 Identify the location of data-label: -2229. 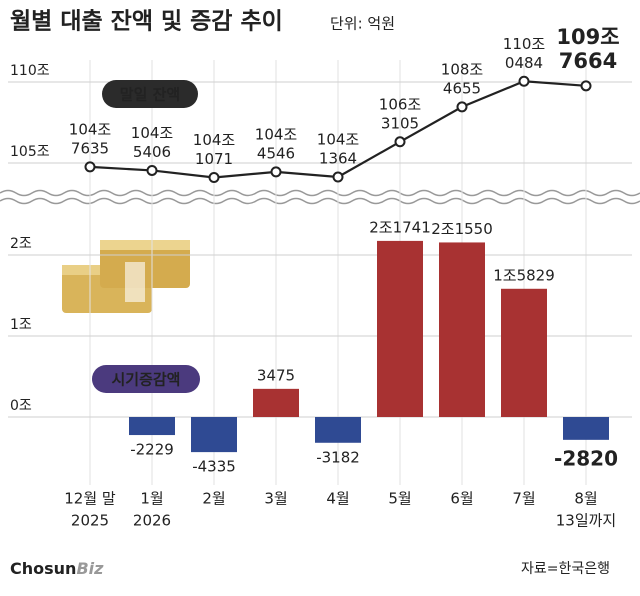
(152, 450).